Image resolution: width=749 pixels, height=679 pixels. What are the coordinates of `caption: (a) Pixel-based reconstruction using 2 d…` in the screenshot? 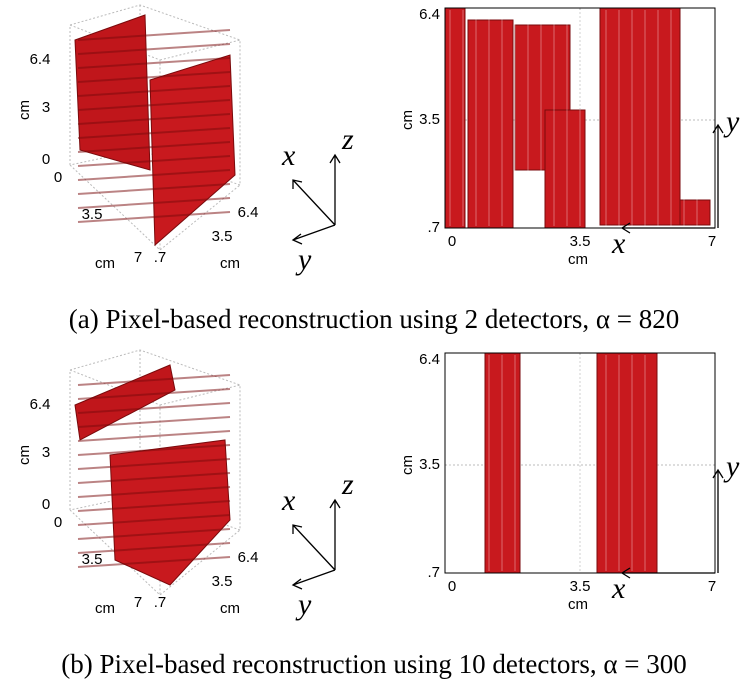 It's located at (374, 319).